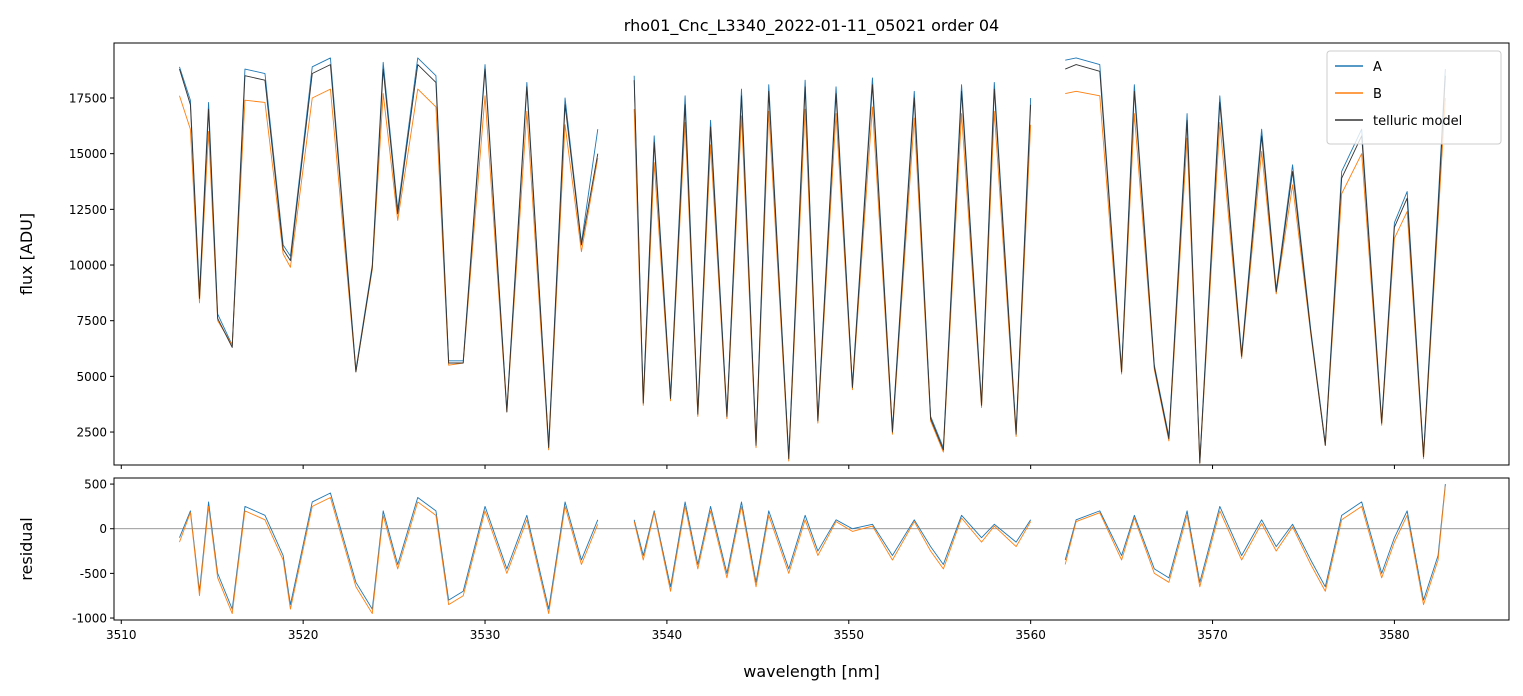  What do you see at coordinates (811, 671) in the screenshot?
I see `x-axis-label: wavelength [nm]` at bounding box center [811, 671].